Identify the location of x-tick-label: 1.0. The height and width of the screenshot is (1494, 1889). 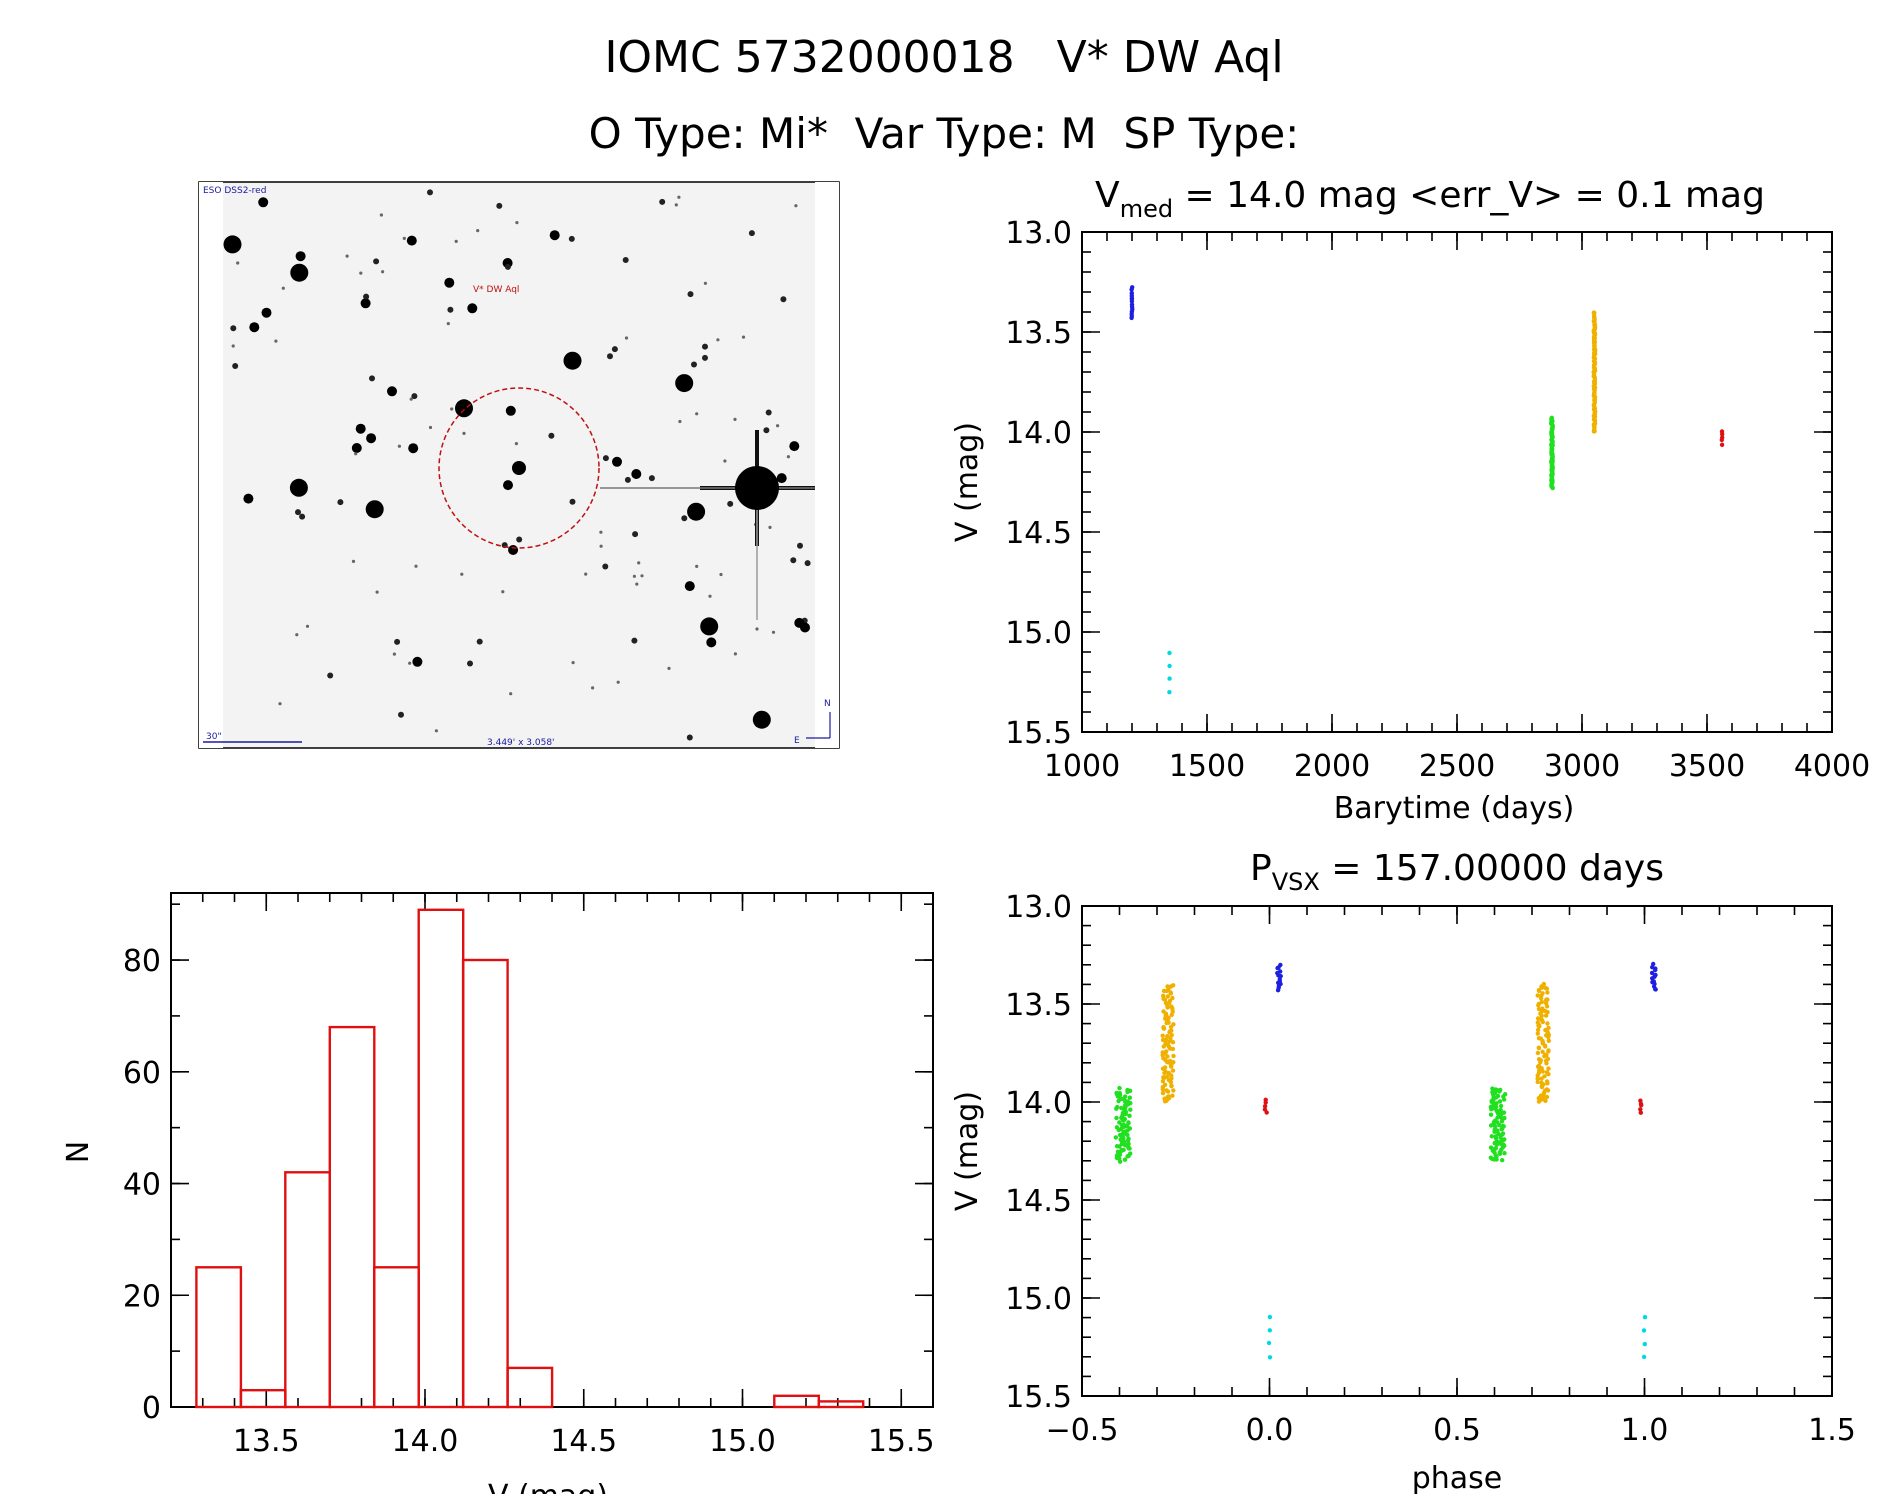
(1645, 1430).